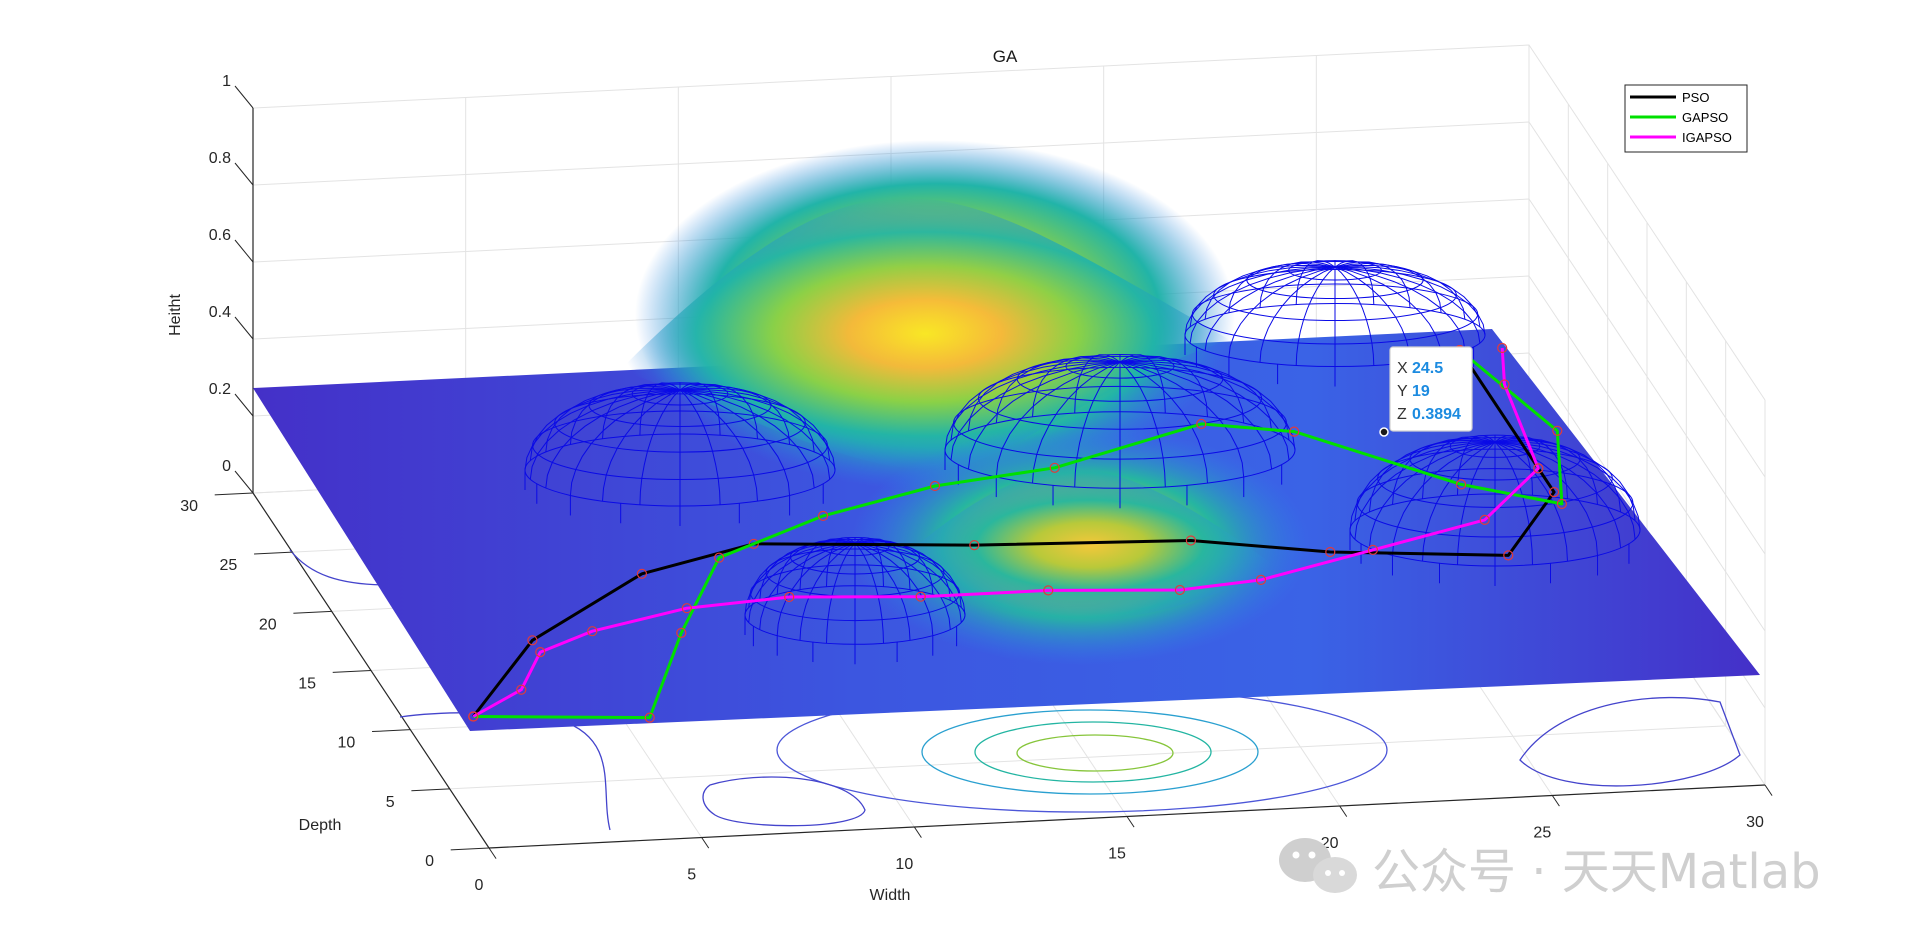  I want to click on x-tick-label: 30, so click(1755, 822).